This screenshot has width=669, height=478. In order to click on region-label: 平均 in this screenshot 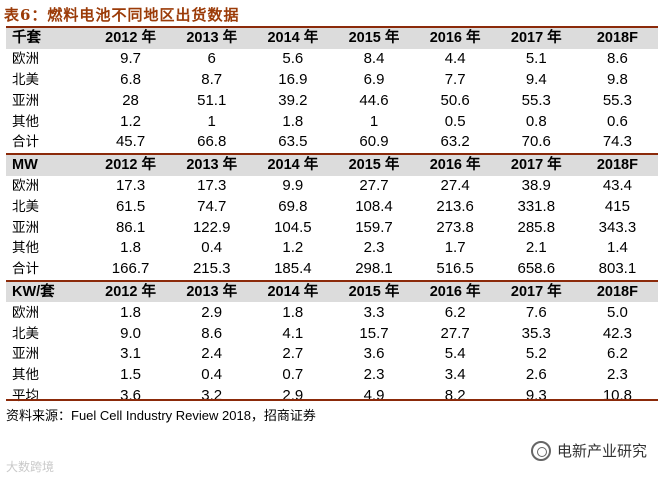, I will do `click(25, 395)`.